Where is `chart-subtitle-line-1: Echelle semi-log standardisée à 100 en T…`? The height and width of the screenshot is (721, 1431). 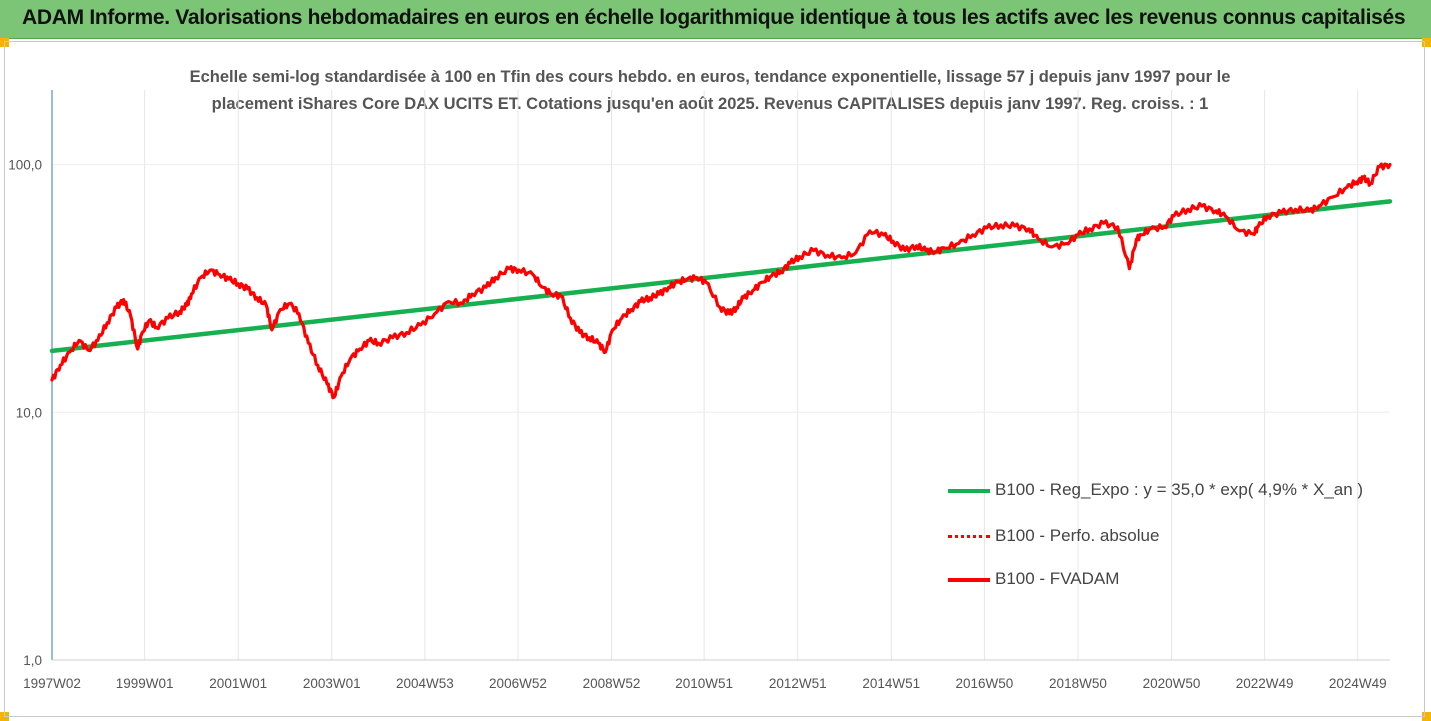 chart-subtitle-line-1: Echelle semi-log standardisée à 100 en T… is located at coordinates (710, 77).